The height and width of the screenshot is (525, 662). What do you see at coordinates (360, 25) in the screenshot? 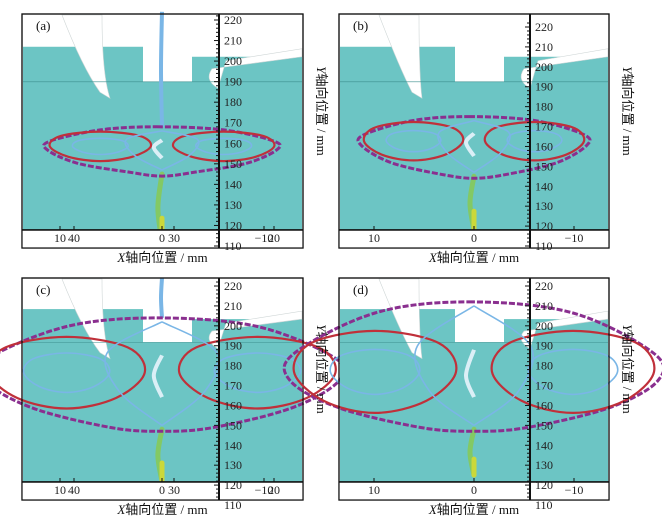
I see `panel-label: (b)` at bounding box center [360, 25].